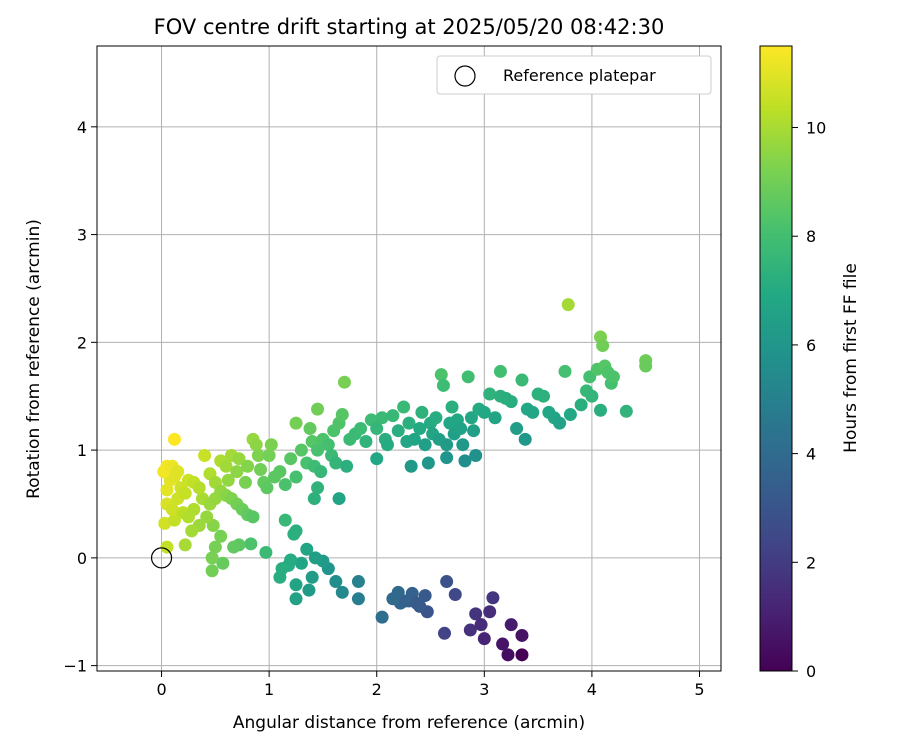  Describe the element at coordinates (809, 400) in the screenshot. I see `colorbar-ticks: 0 2 4 6 8 10` at that location.